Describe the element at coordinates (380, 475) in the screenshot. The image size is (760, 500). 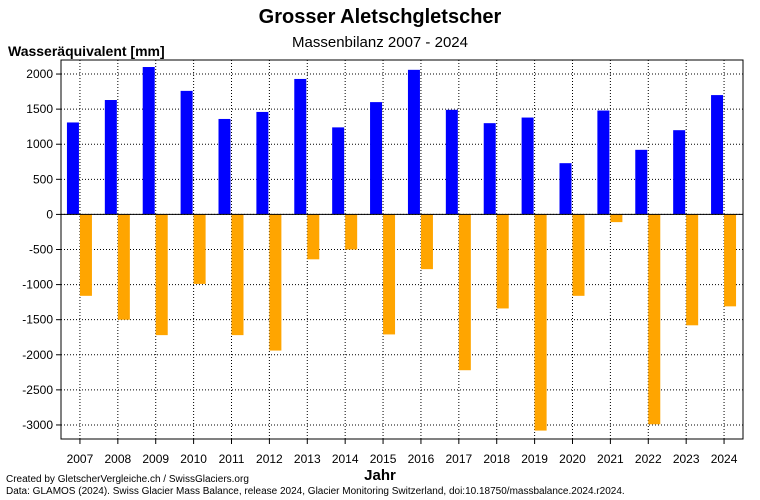
I see `x-axis-label: Jahr` at that location.